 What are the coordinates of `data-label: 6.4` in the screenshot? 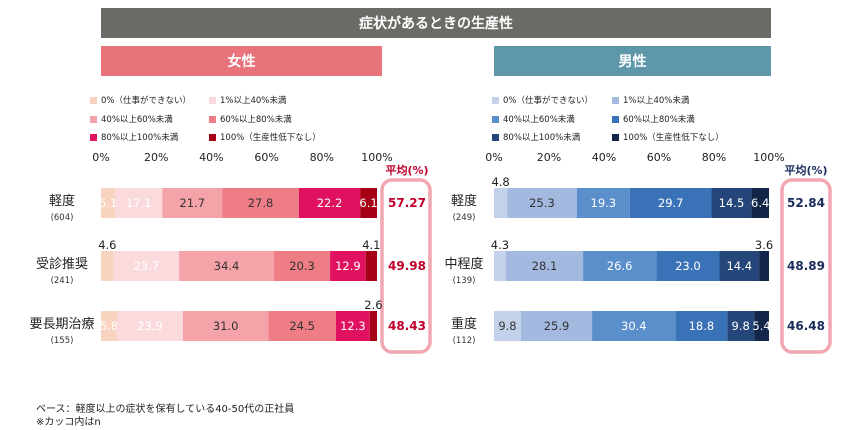 It's located at (760, 203).